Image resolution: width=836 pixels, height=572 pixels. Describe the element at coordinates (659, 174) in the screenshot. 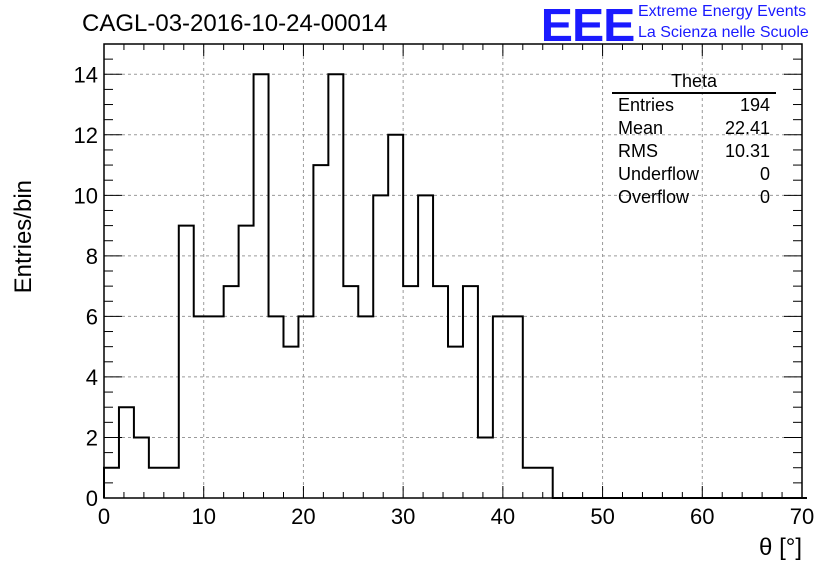

I see `stats-label: Underflow` at that location.